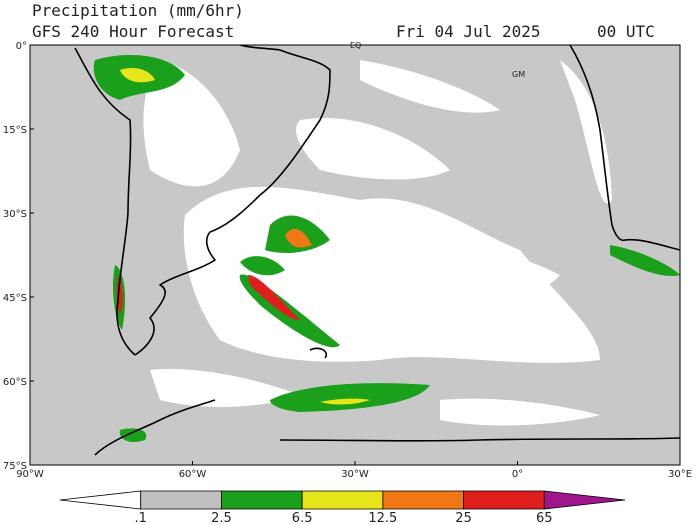  I want to click on lat-label: 45°S, so click(15, 298).